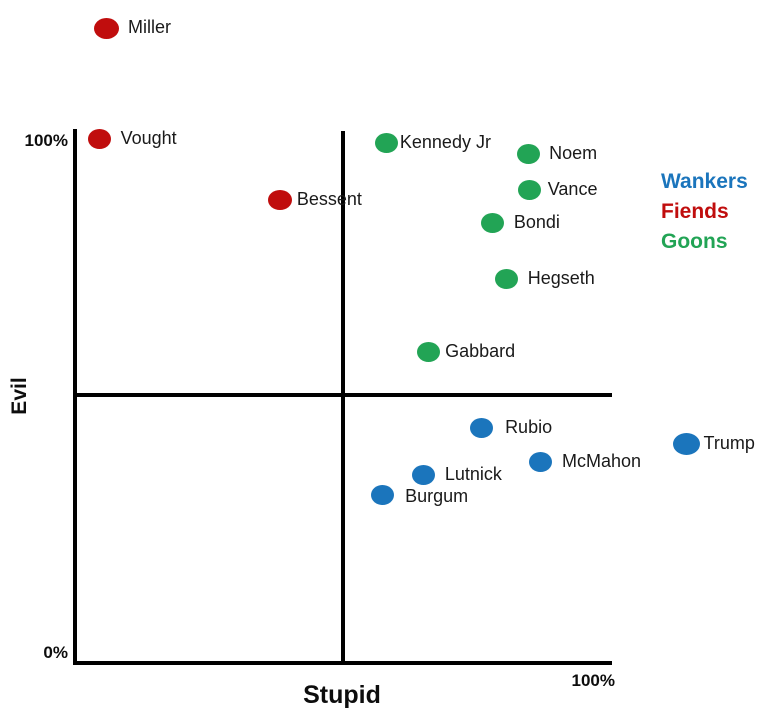 This screenshot has height=720, width=775. Describe the element at coordinates (572, 189) in the screenshot. I see `point-label-vance: Vance` at that location.